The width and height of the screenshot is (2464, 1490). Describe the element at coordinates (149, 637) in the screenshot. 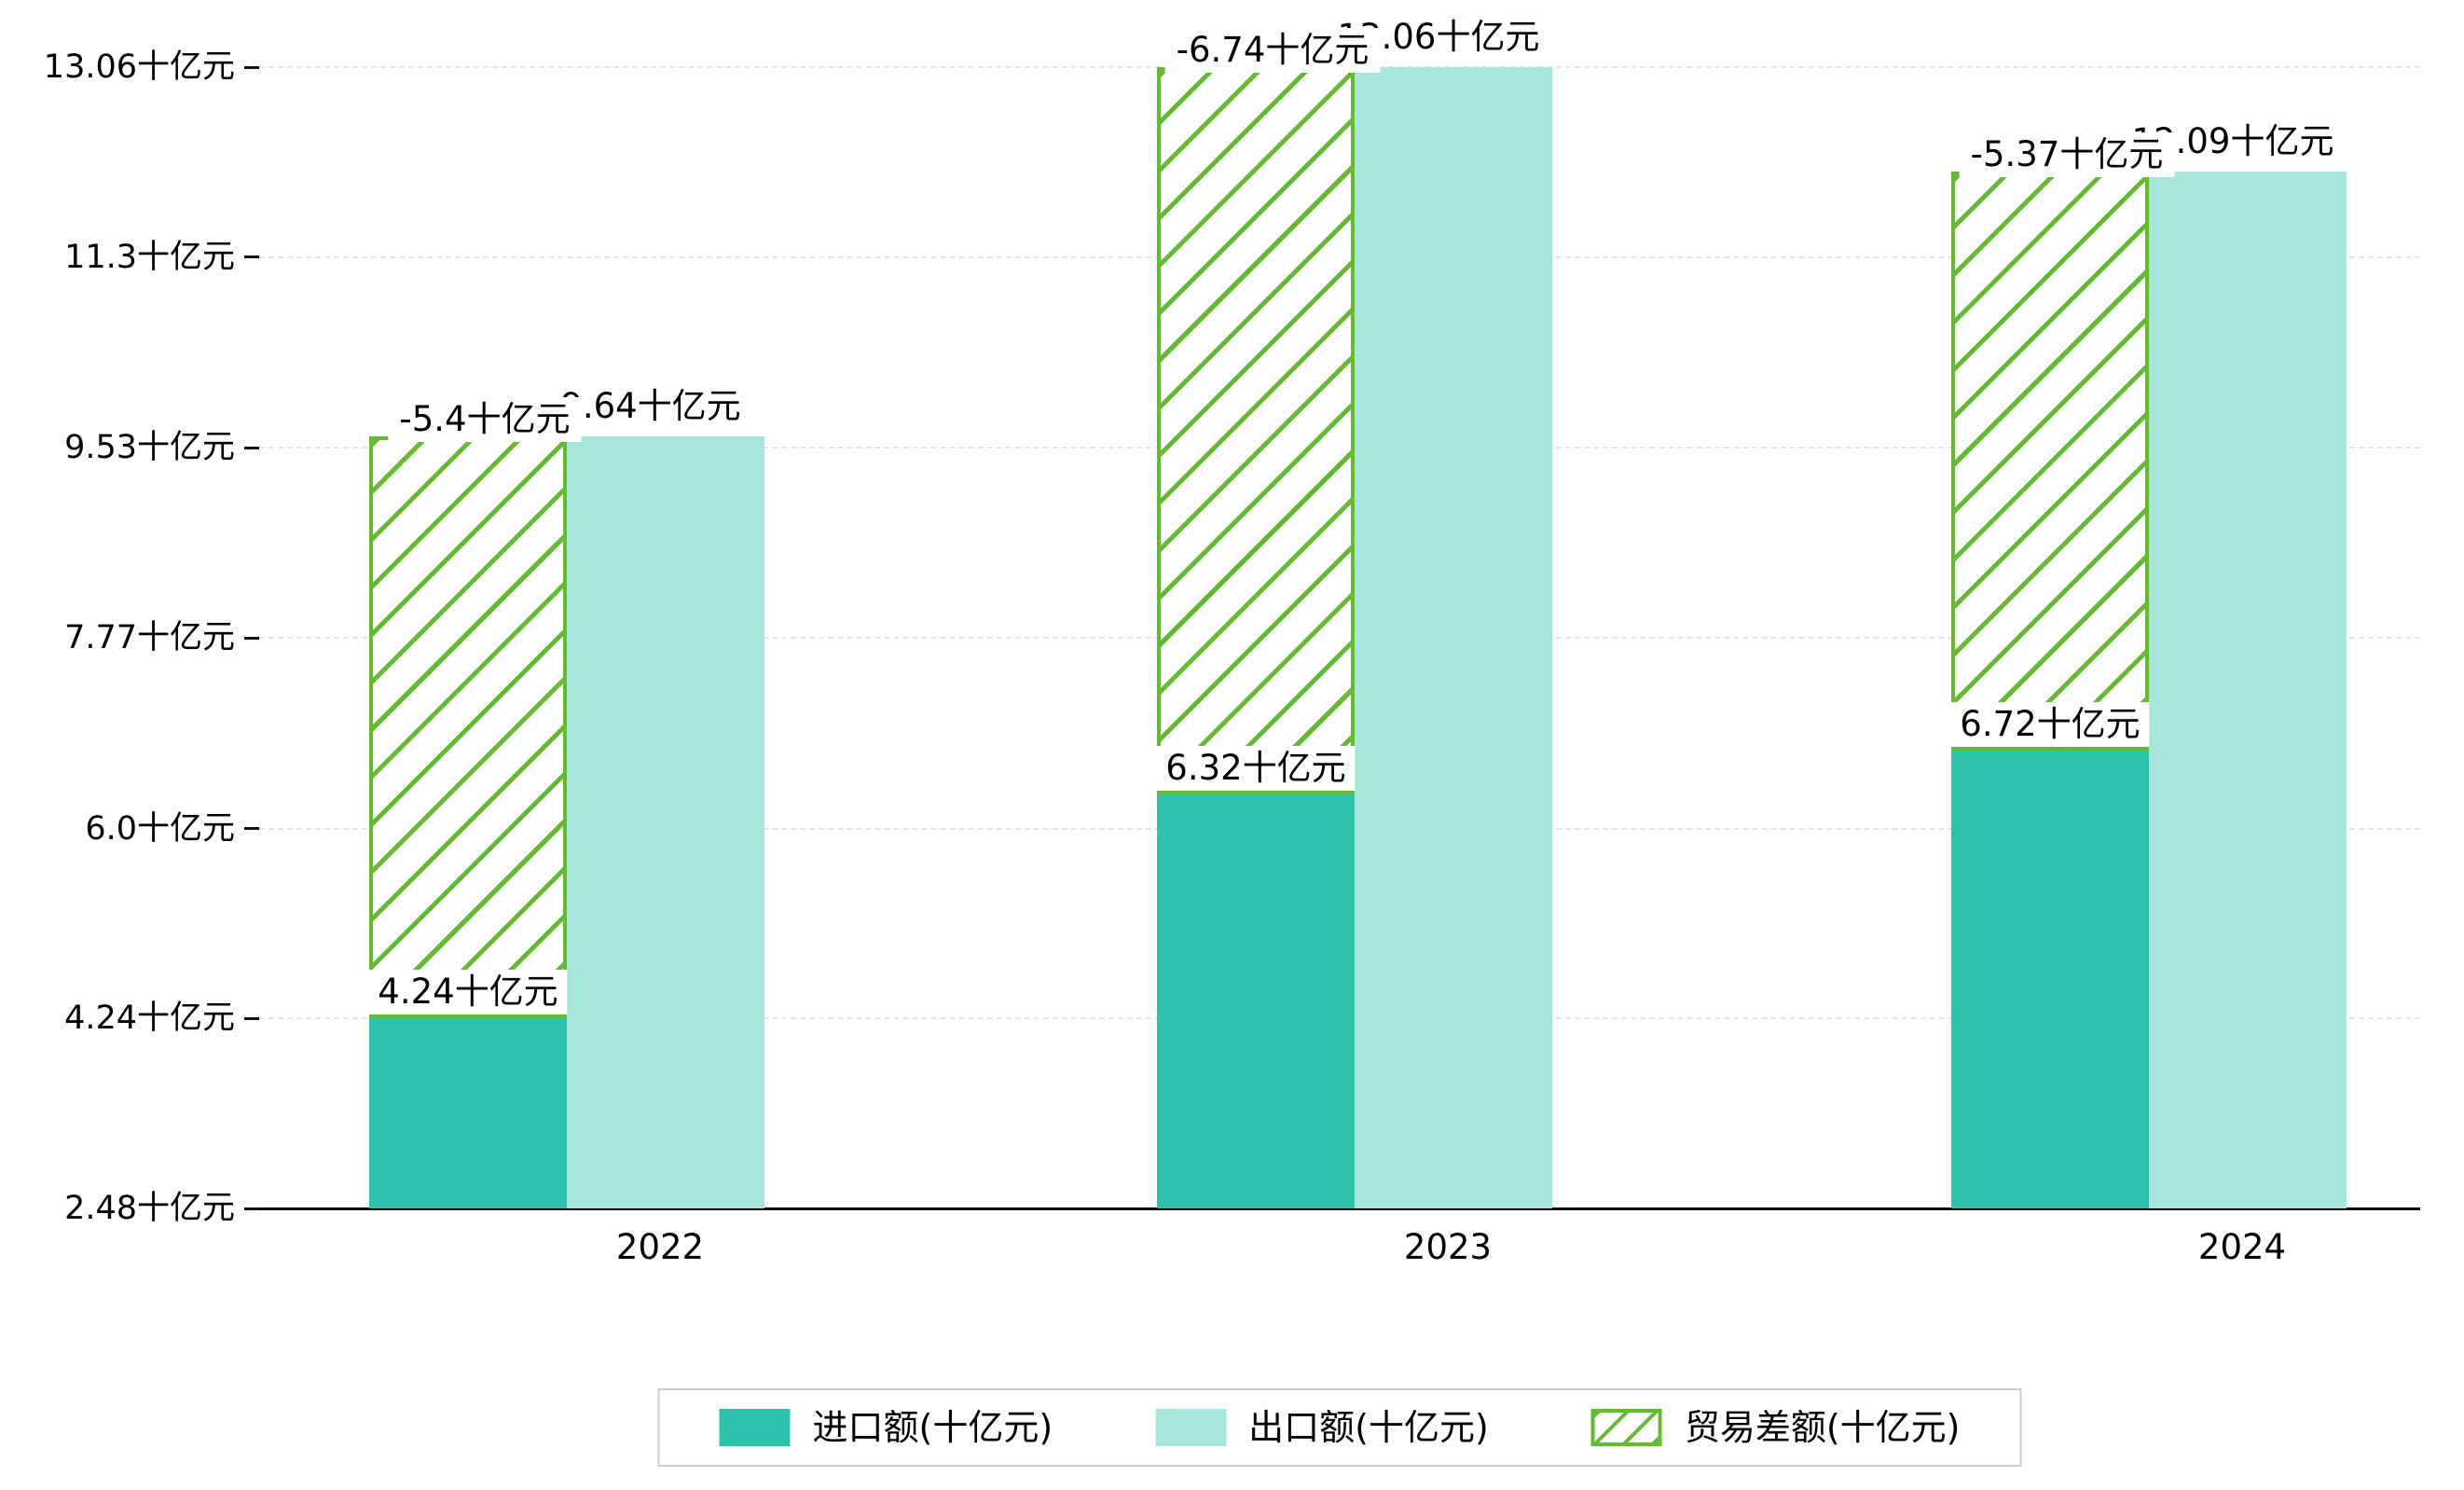

I see `y-axis-label: 7.77十亿元` at that location.